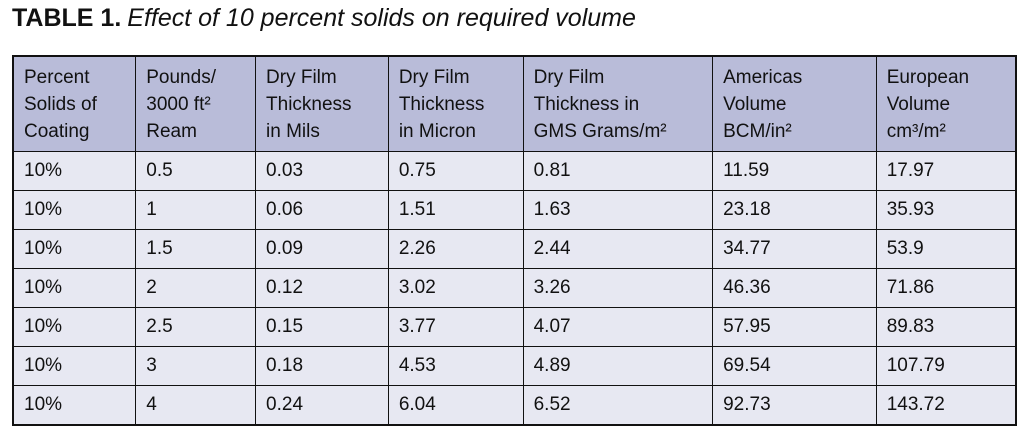 This screenshot has height=443, width=1029. Describe the element at coordinates (196, 210) in the screenshot. I see `table-cell: 1` at that location.